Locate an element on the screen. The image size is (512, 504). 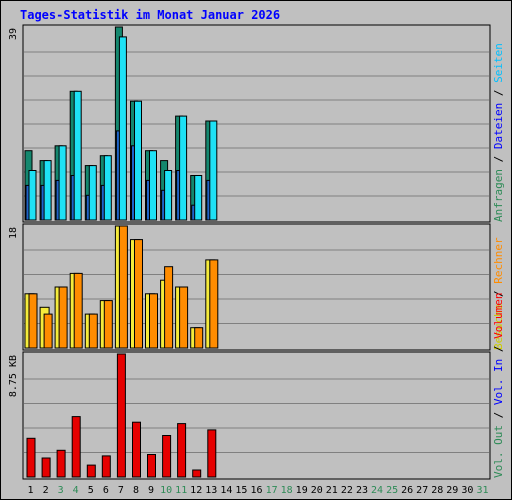
legend-volume-part-4: Volumen is located at coordinates (498, 316).